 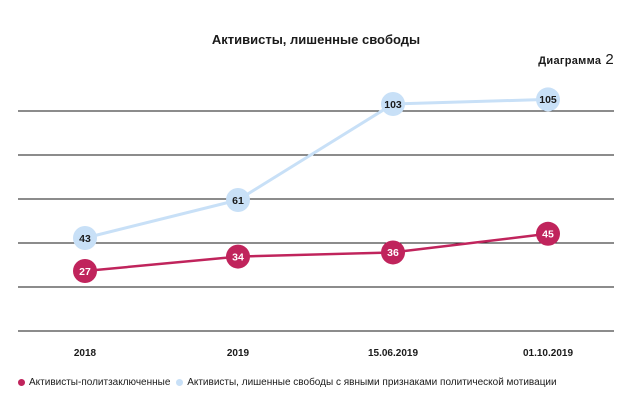 What do you see at coordinates (316, 252) in the screenshot?
I see `series-line-political-prisoners` at bounding box center [316, 252].